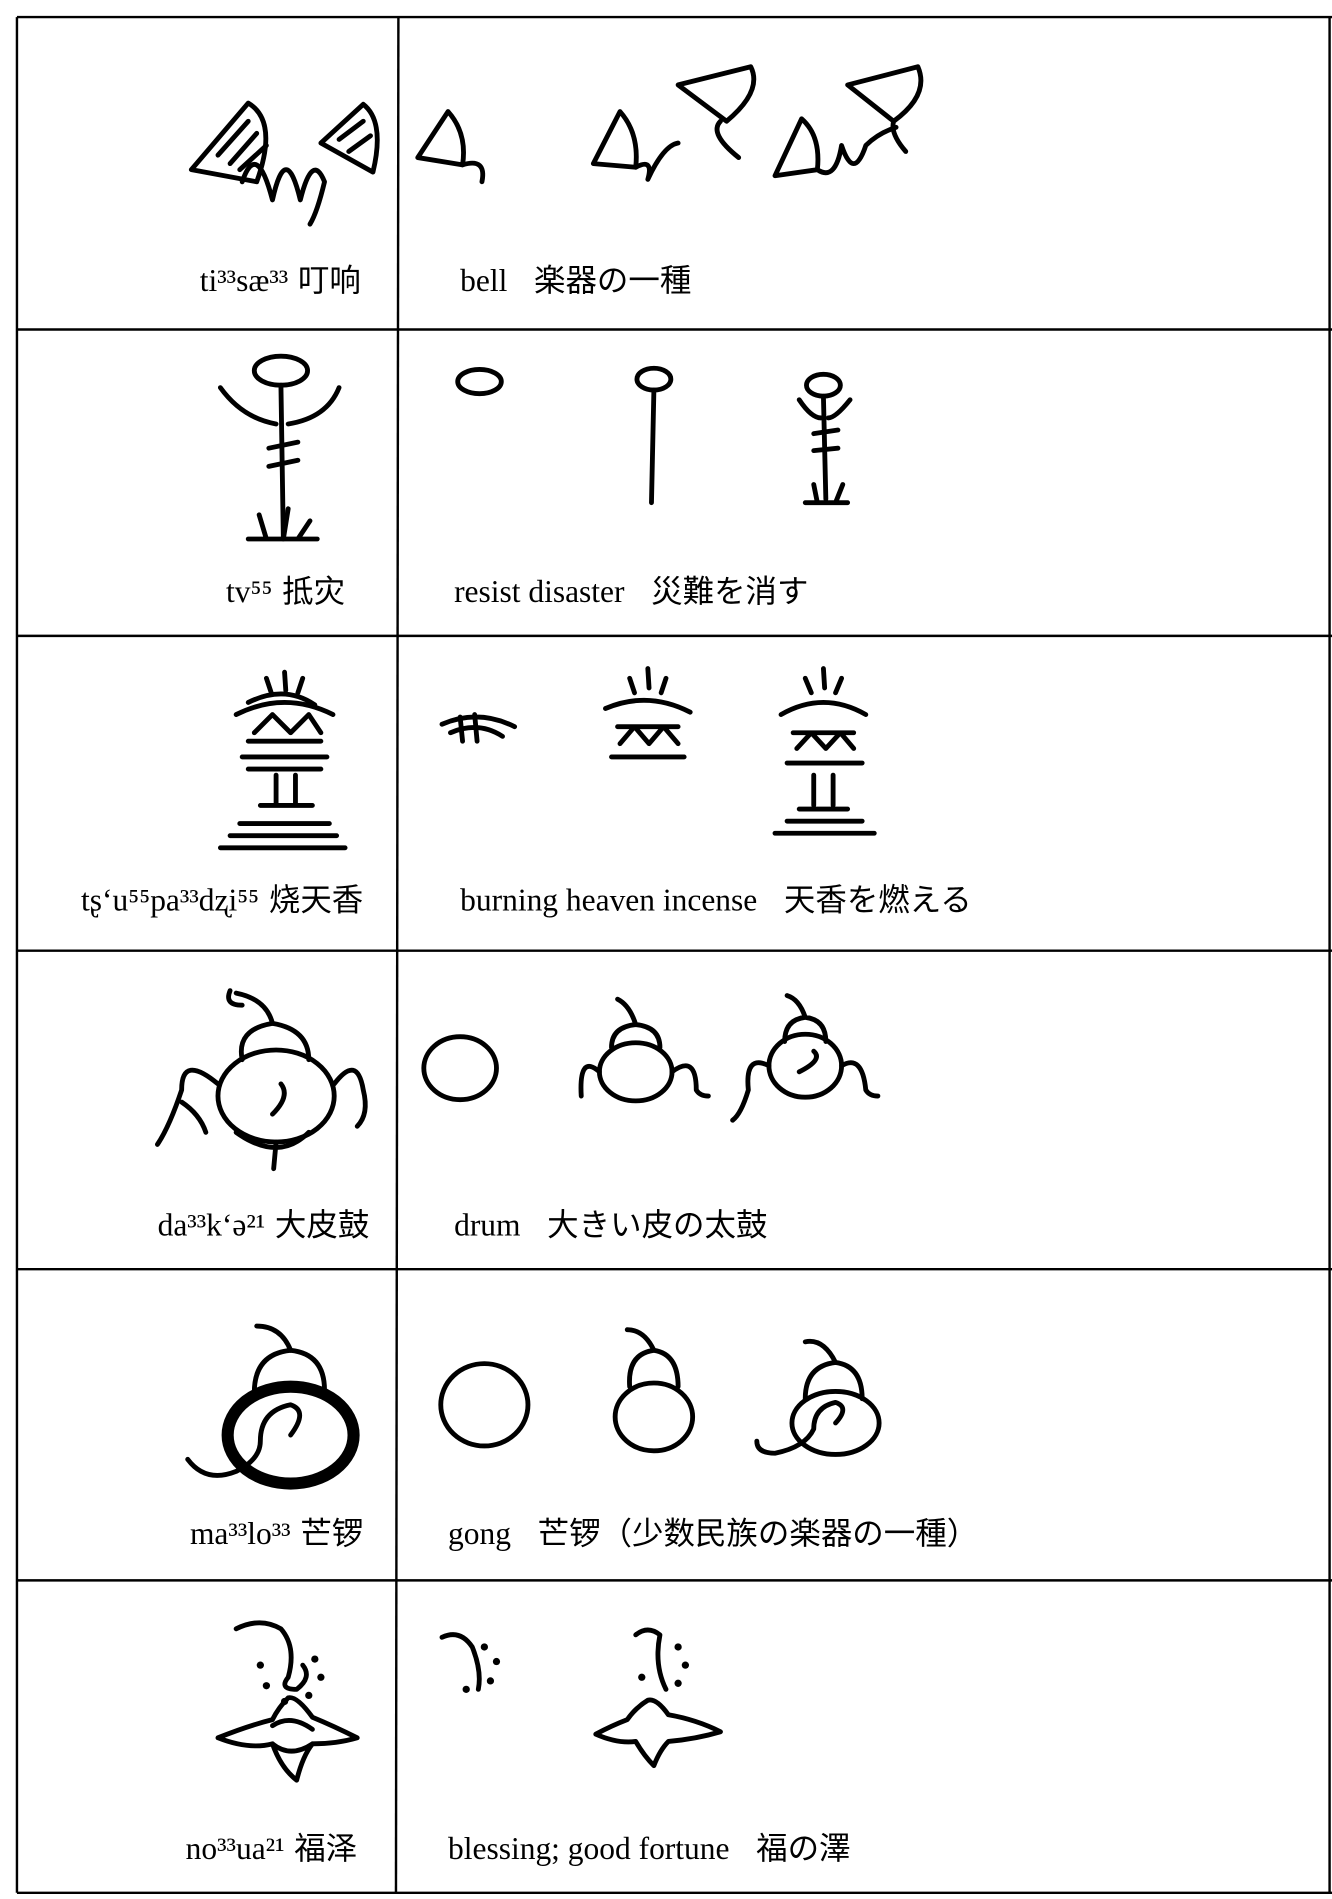 This screenshot has height=1899, width=1332. I want to click on chinese-word: 大皮鼓, so click(322, 1224).